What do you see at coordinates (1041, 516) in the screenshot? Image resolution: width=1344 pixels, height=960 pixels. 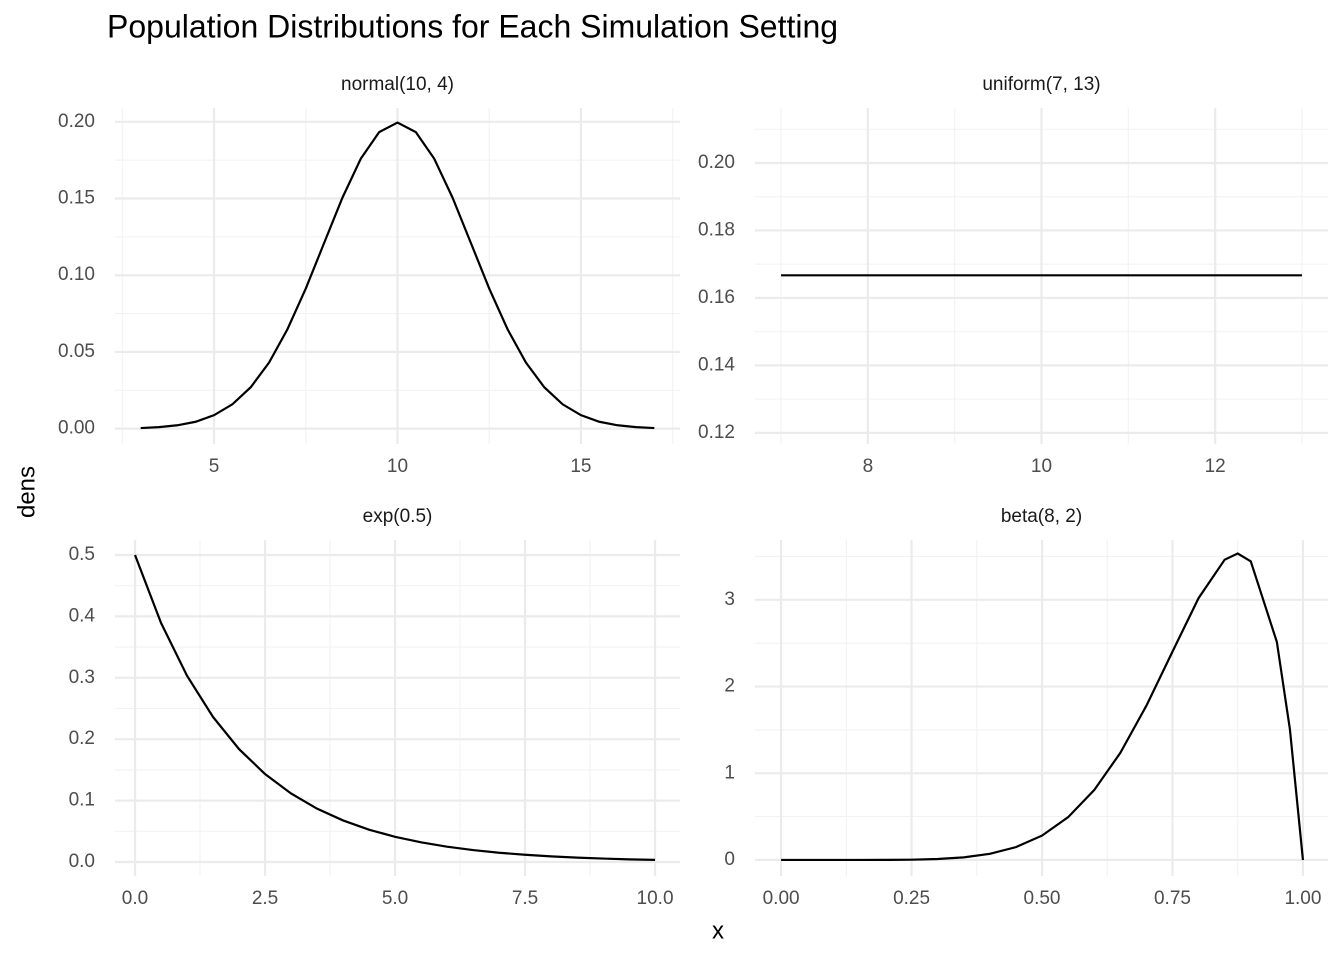 I see `facet-title: beta(8, 2)` at bounding box center [1041, 516].